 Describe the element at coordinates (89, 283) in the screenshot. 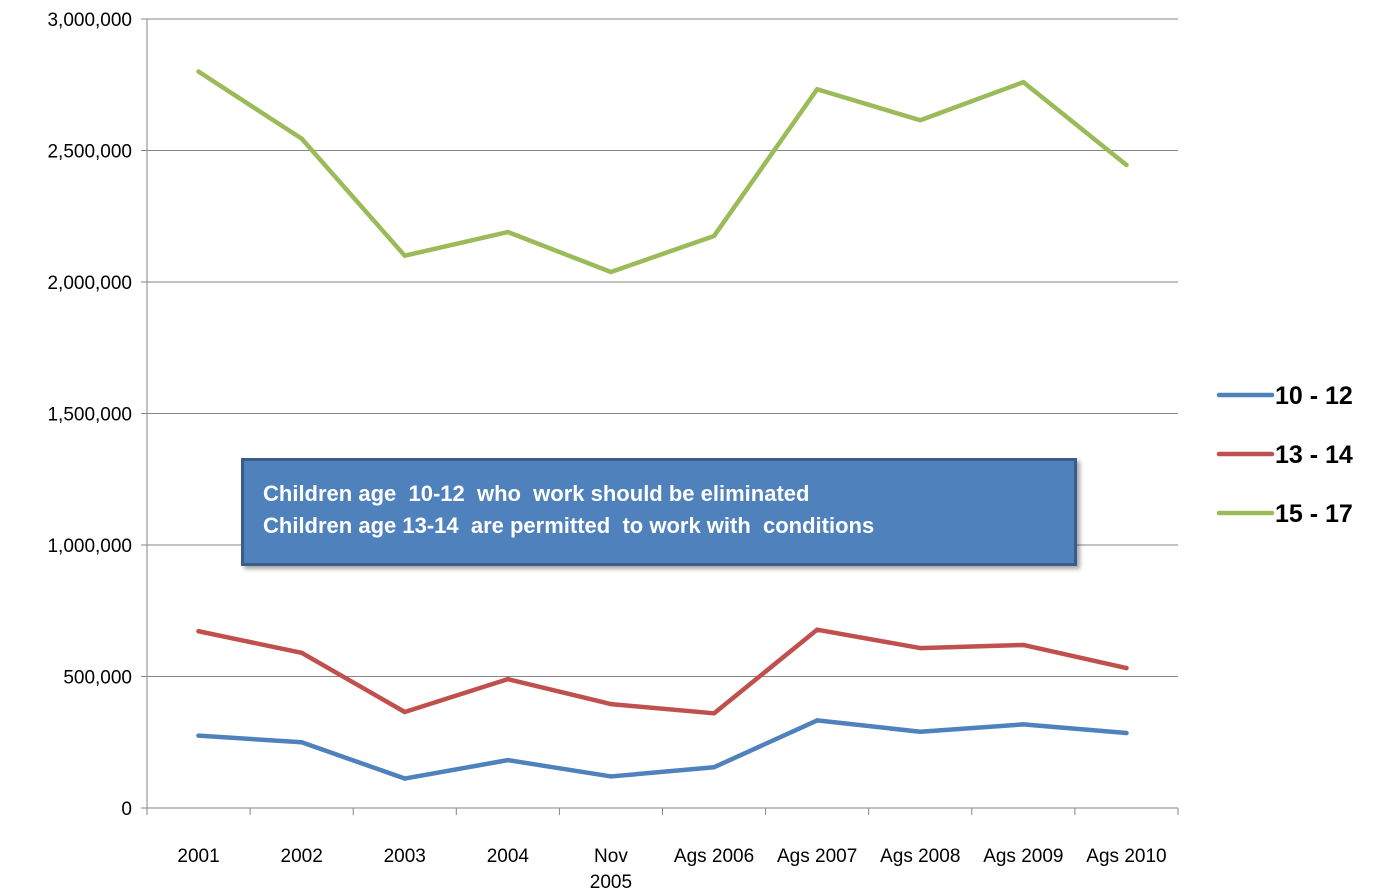

I see `y-tick-label: 2,000,000` at that location.